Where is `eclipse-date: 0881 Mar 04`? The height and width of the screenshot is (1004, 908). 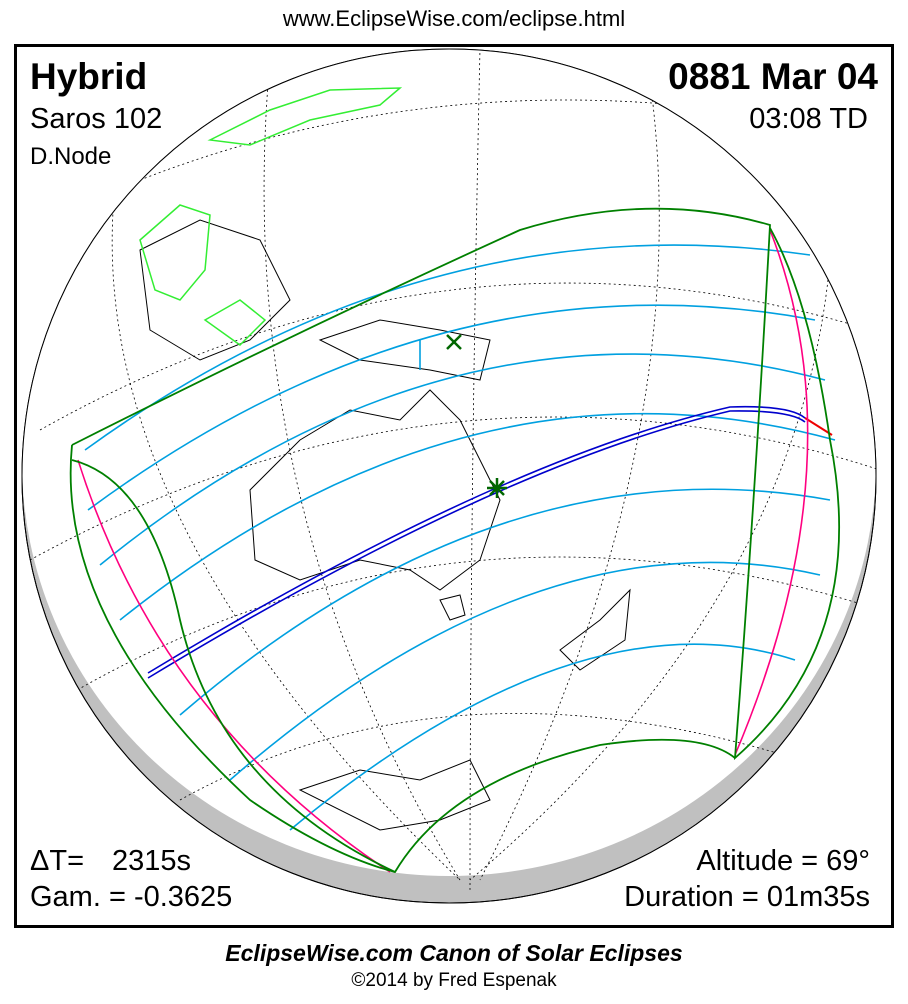
eclipse-date: 0881 Mar 04 is located at coordinates (773, 76).